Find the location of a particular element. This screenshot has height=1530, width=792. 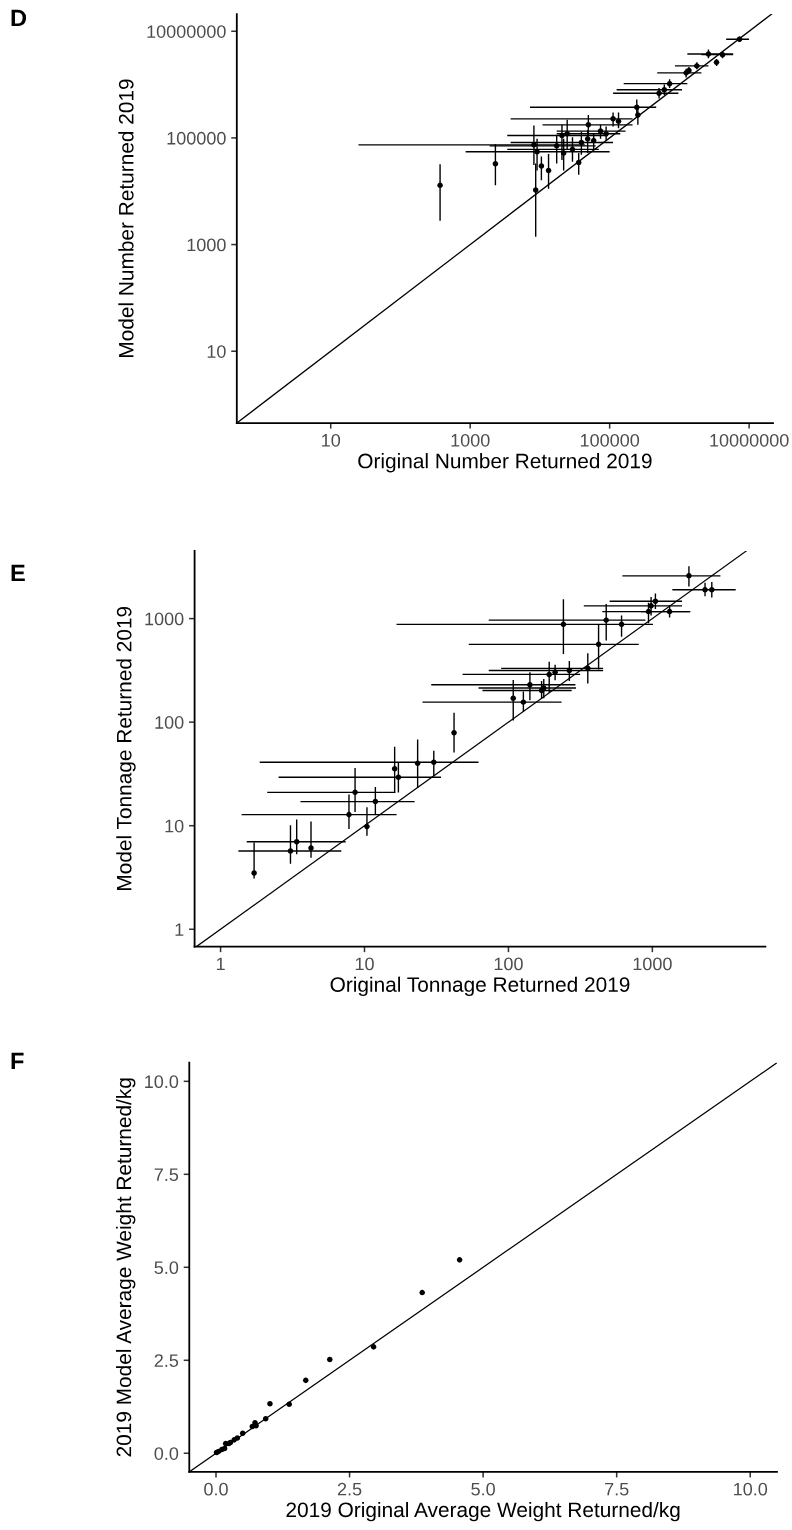

y-tick-label: 100 is located at coordinates (169, 722).